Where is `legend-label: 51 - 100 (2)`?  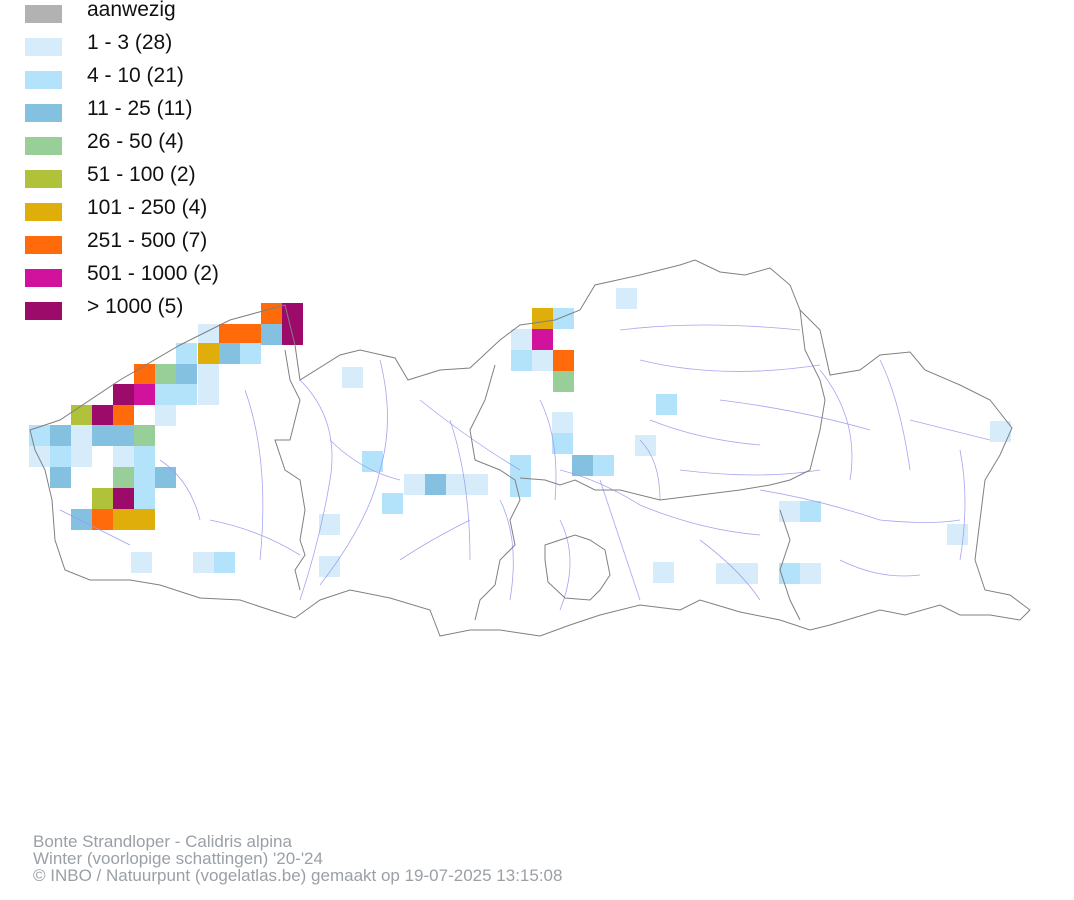 legend-label: 51 - 100 (2) is located at coordinates (141, 174).